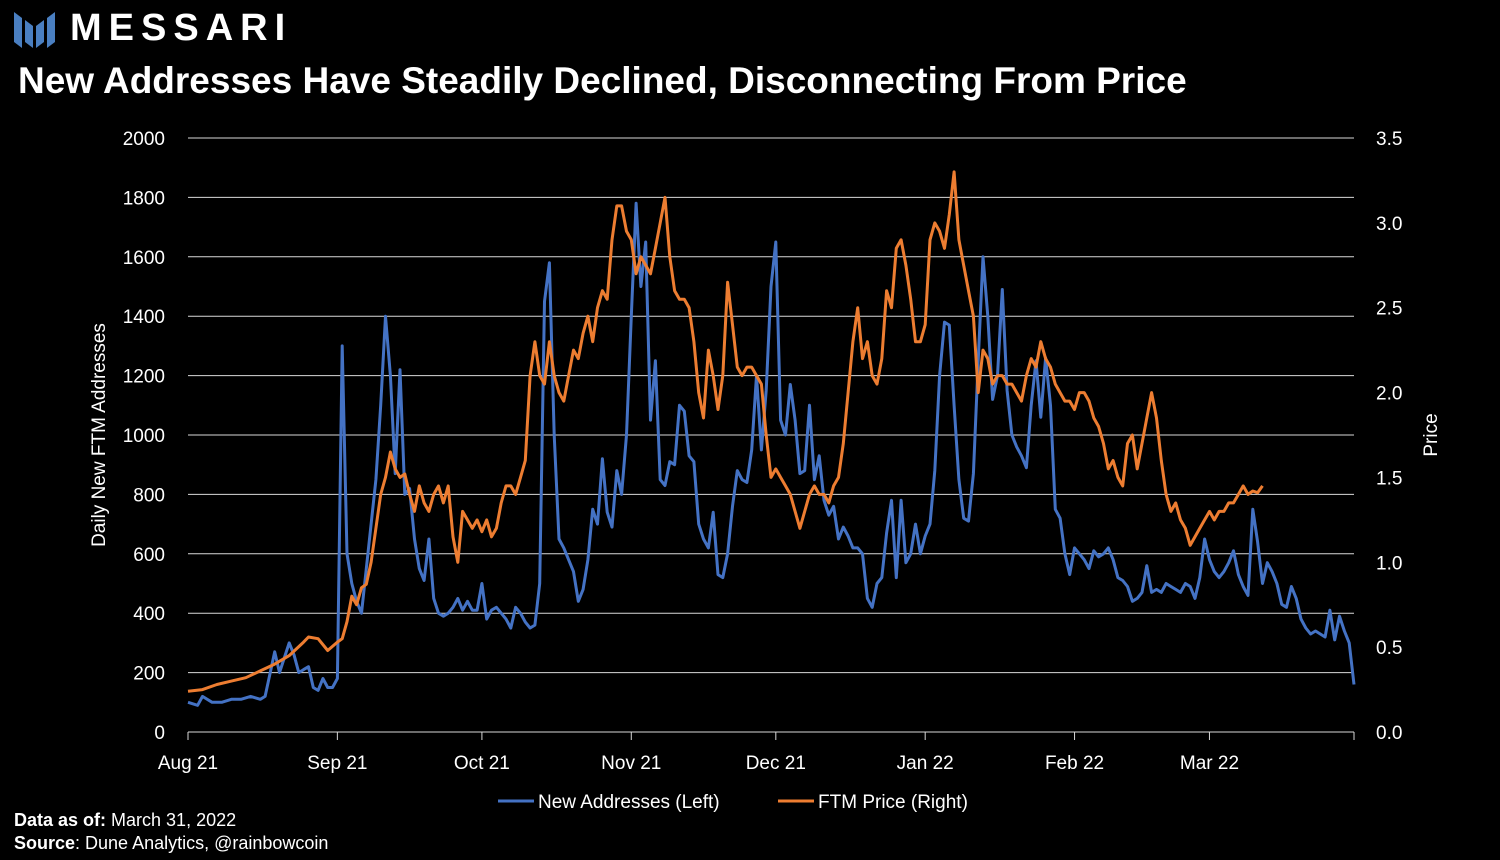 The image size is (1500, 860). I want to click on brand-header: MESSARI, so click(153, 27).